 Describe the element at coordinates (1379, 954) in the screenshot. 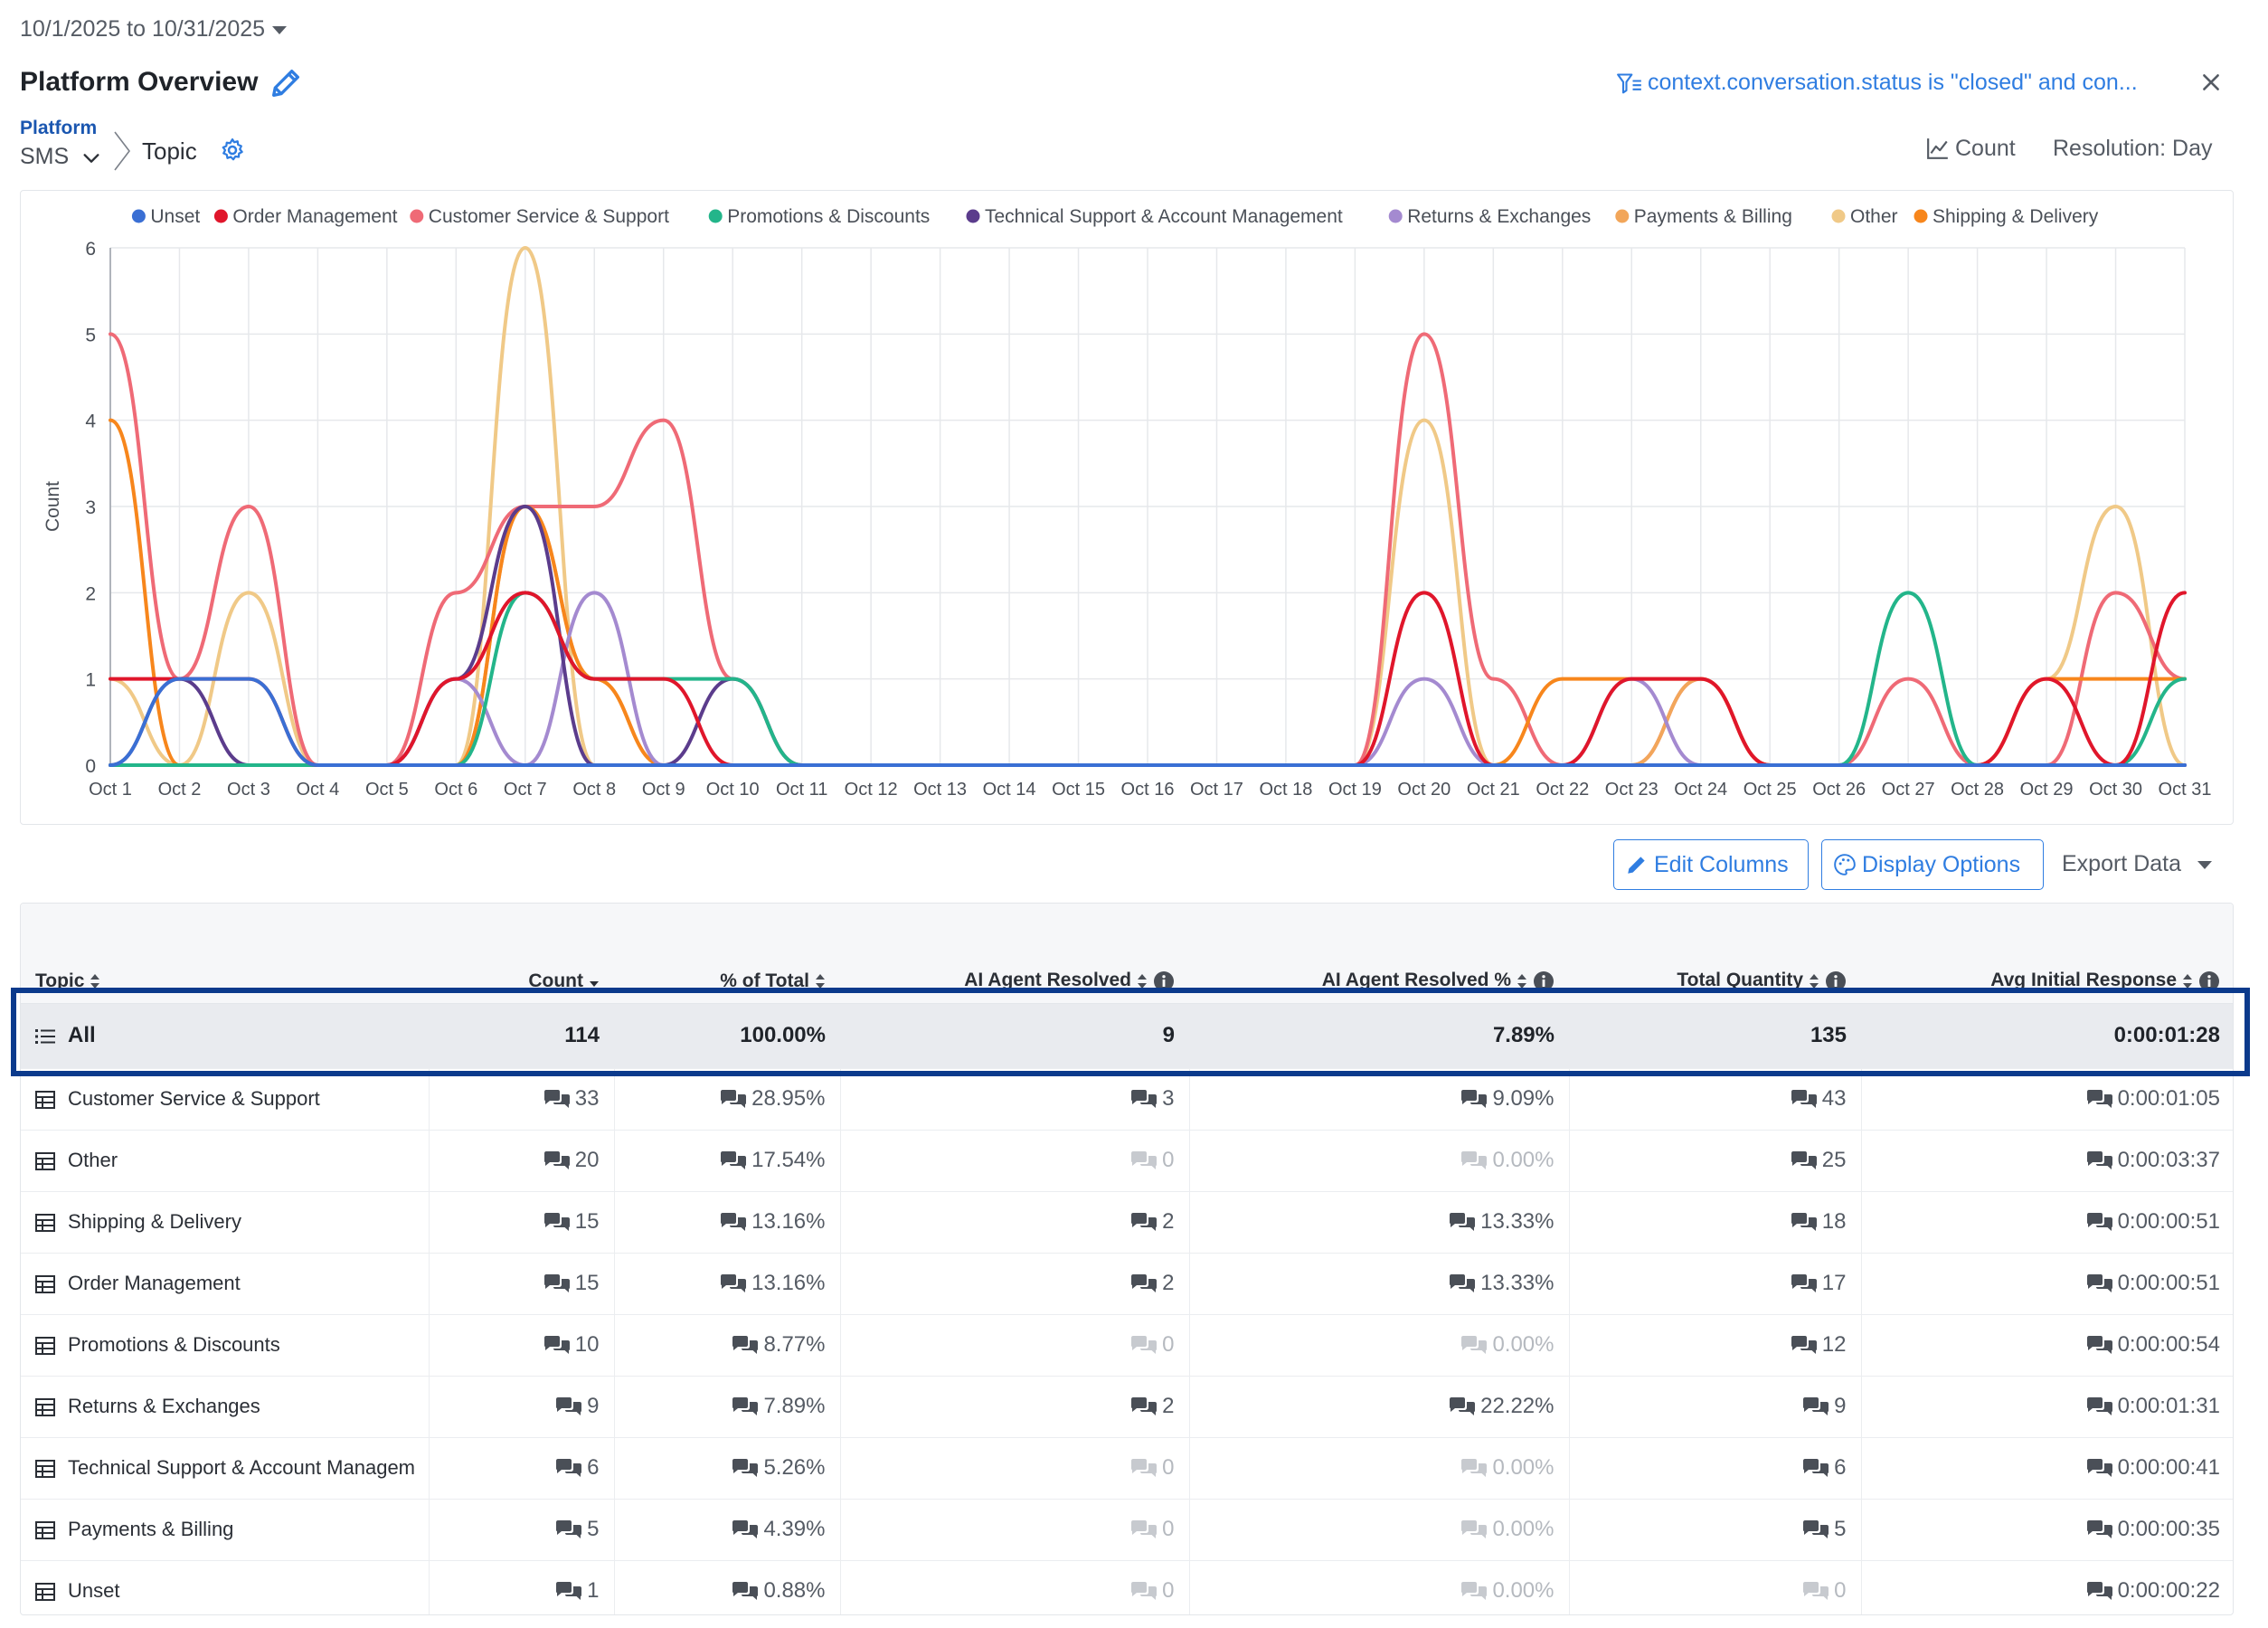

I see `column-header-ai-resolved-pct: AI Agent Resolved %` at that location.